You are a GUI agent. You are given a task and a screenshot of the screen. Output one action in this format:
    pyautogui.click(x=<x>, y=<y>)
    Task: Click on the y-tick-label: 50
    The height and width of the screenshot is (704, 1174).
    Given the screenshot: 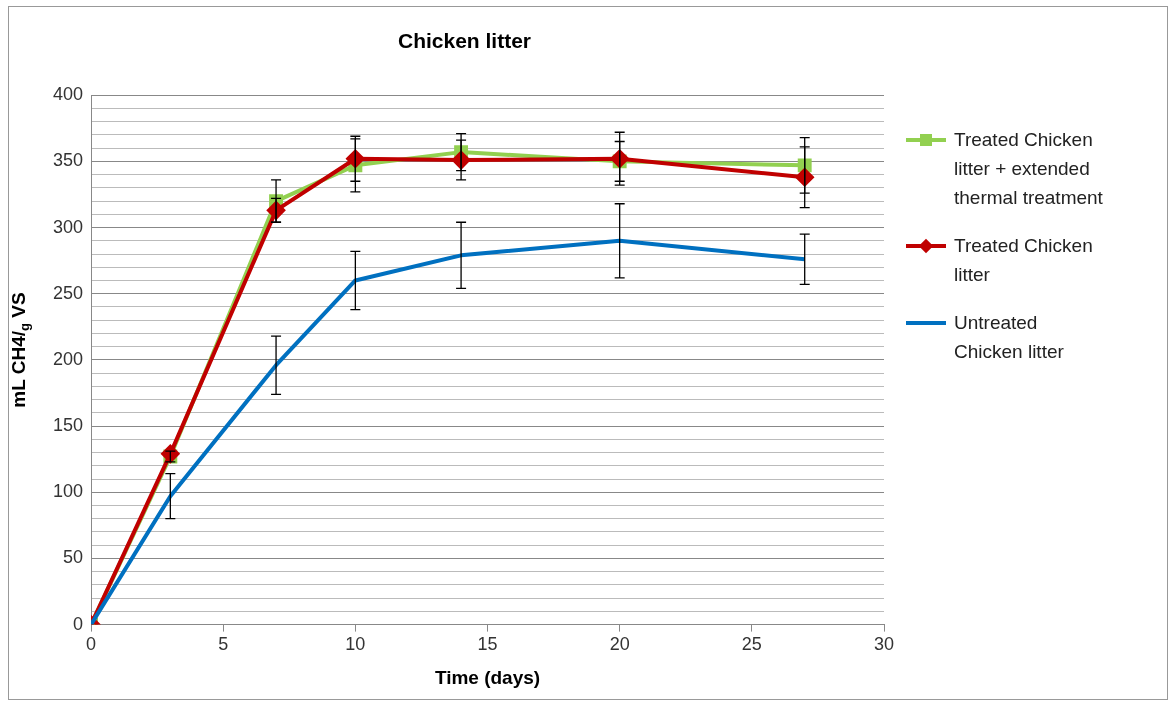 What is the action you would take?
    pyautogui.click(x=73, y=557)
    